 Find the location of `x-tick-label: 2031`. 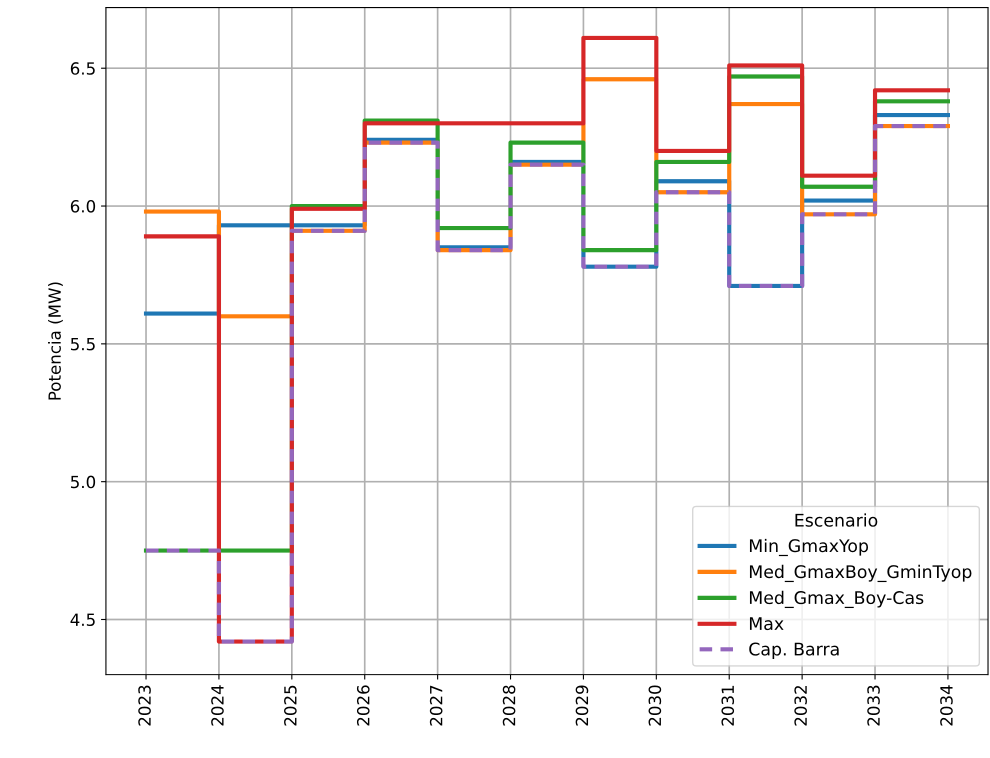

x-tick-label: 2031 is located at coordinates (727, 706).